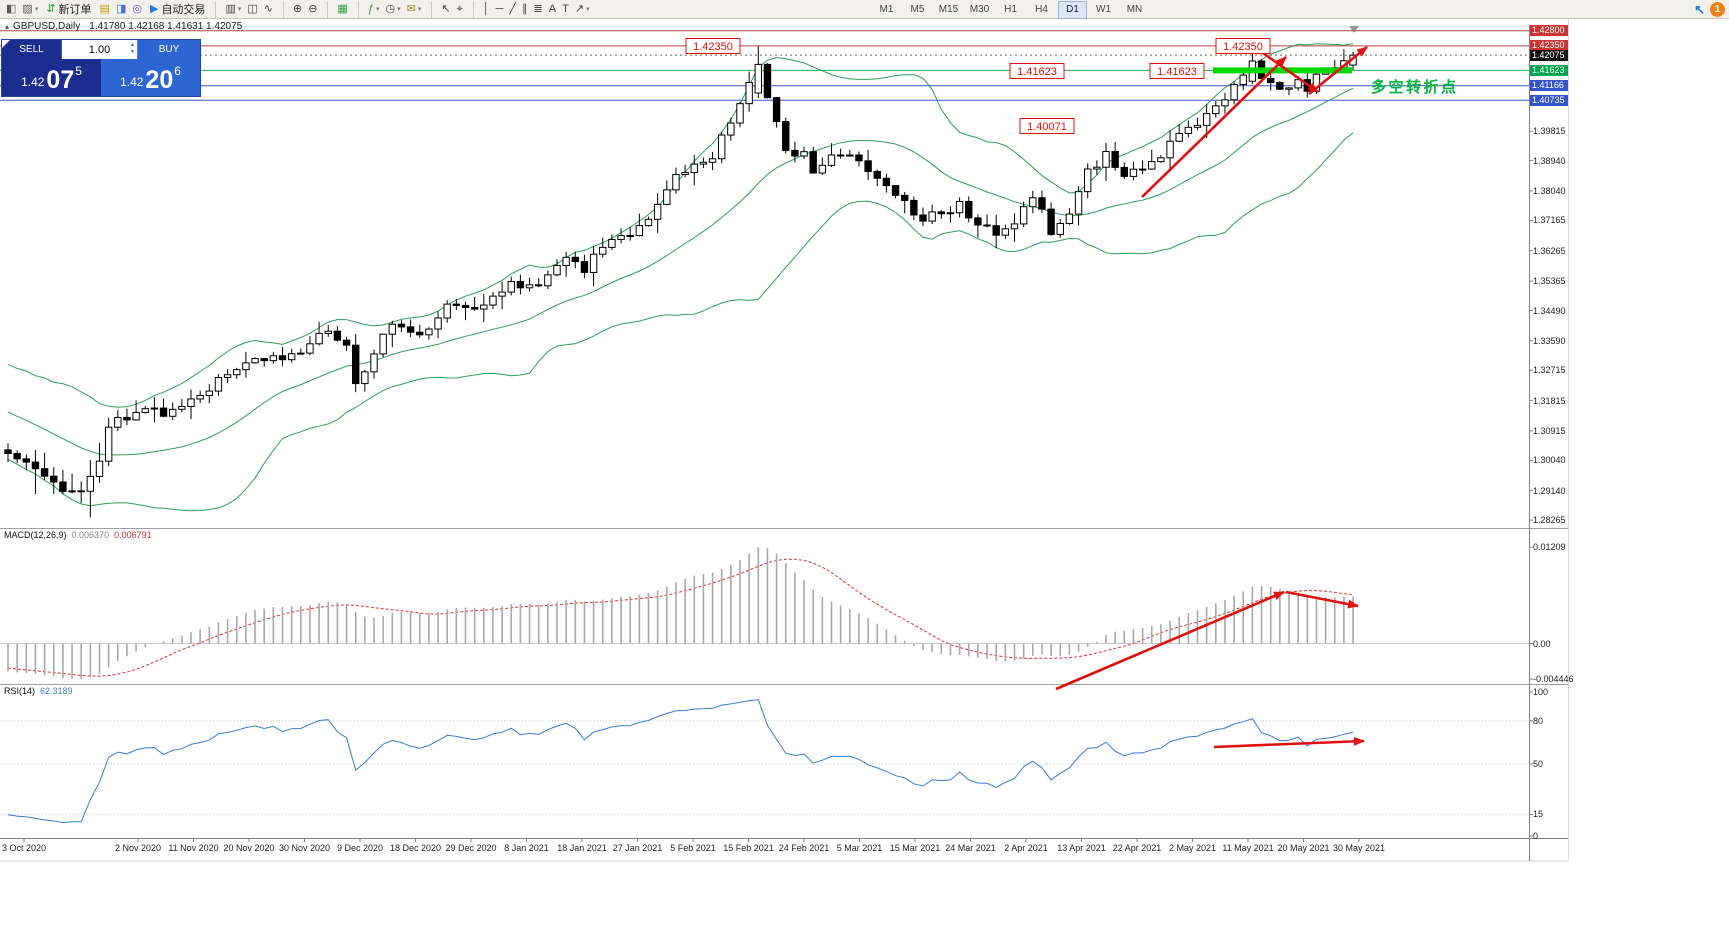 The width and height of the screenshot is (1729, 942). Describe the element at coordinates (399, 9) in the screenshot. I see `periods-menu-dropdown-icon: ▾` at that location.